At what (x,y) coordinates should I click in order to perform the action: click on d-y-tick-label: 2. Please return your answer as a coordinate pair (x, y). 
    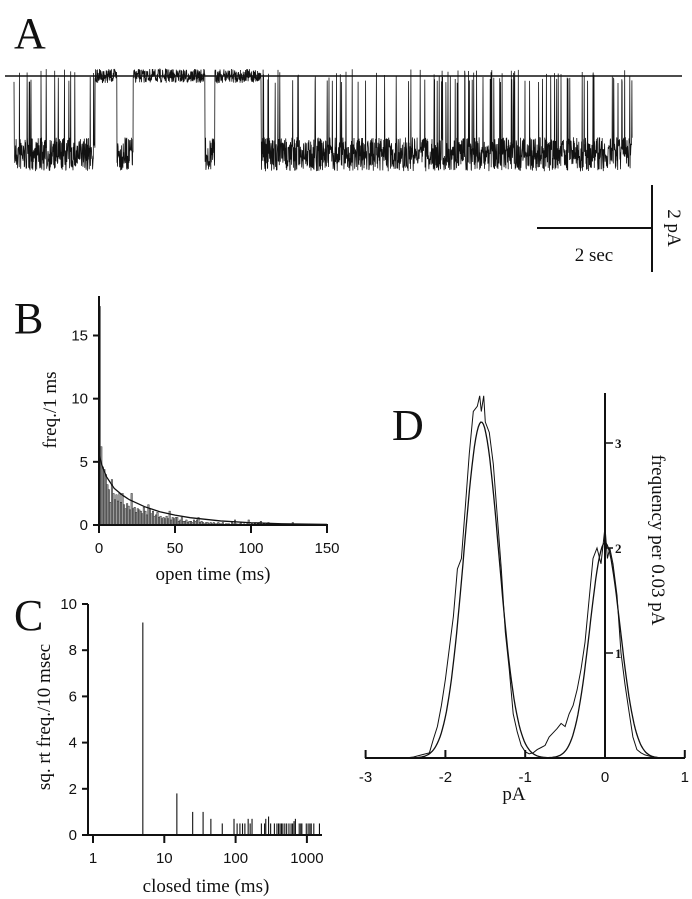
    Looking at the image, I should click on (618, 548).